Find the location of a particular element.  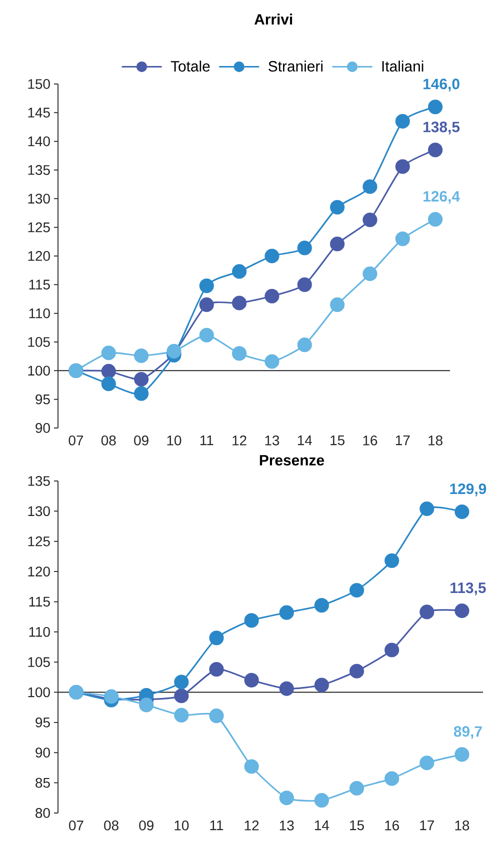

y-tick-label: 85 is located at coordinates (43, 783).